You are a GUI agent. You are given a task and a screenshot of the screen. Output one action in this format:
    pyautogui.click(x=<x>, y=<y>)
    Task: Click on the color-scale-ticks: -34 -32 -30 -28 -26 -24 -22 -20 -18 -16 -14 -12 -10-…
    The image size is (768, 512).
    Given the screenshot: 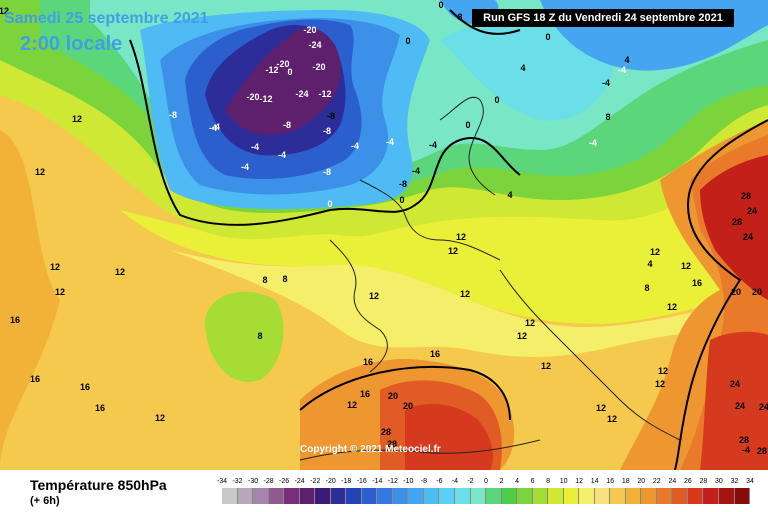 What is the action you would take?
    pyautogui.click(x=485, y=483)
    